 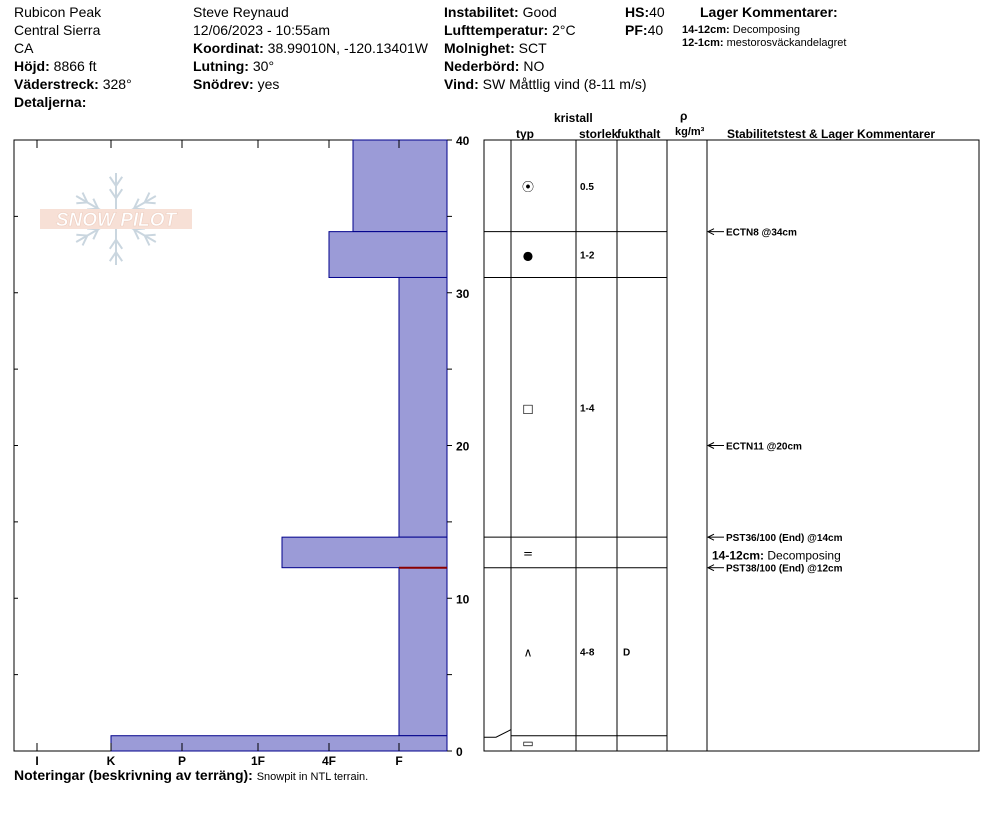 I want to click on air-temp-value: 2°C, so click(x=564, y=30).